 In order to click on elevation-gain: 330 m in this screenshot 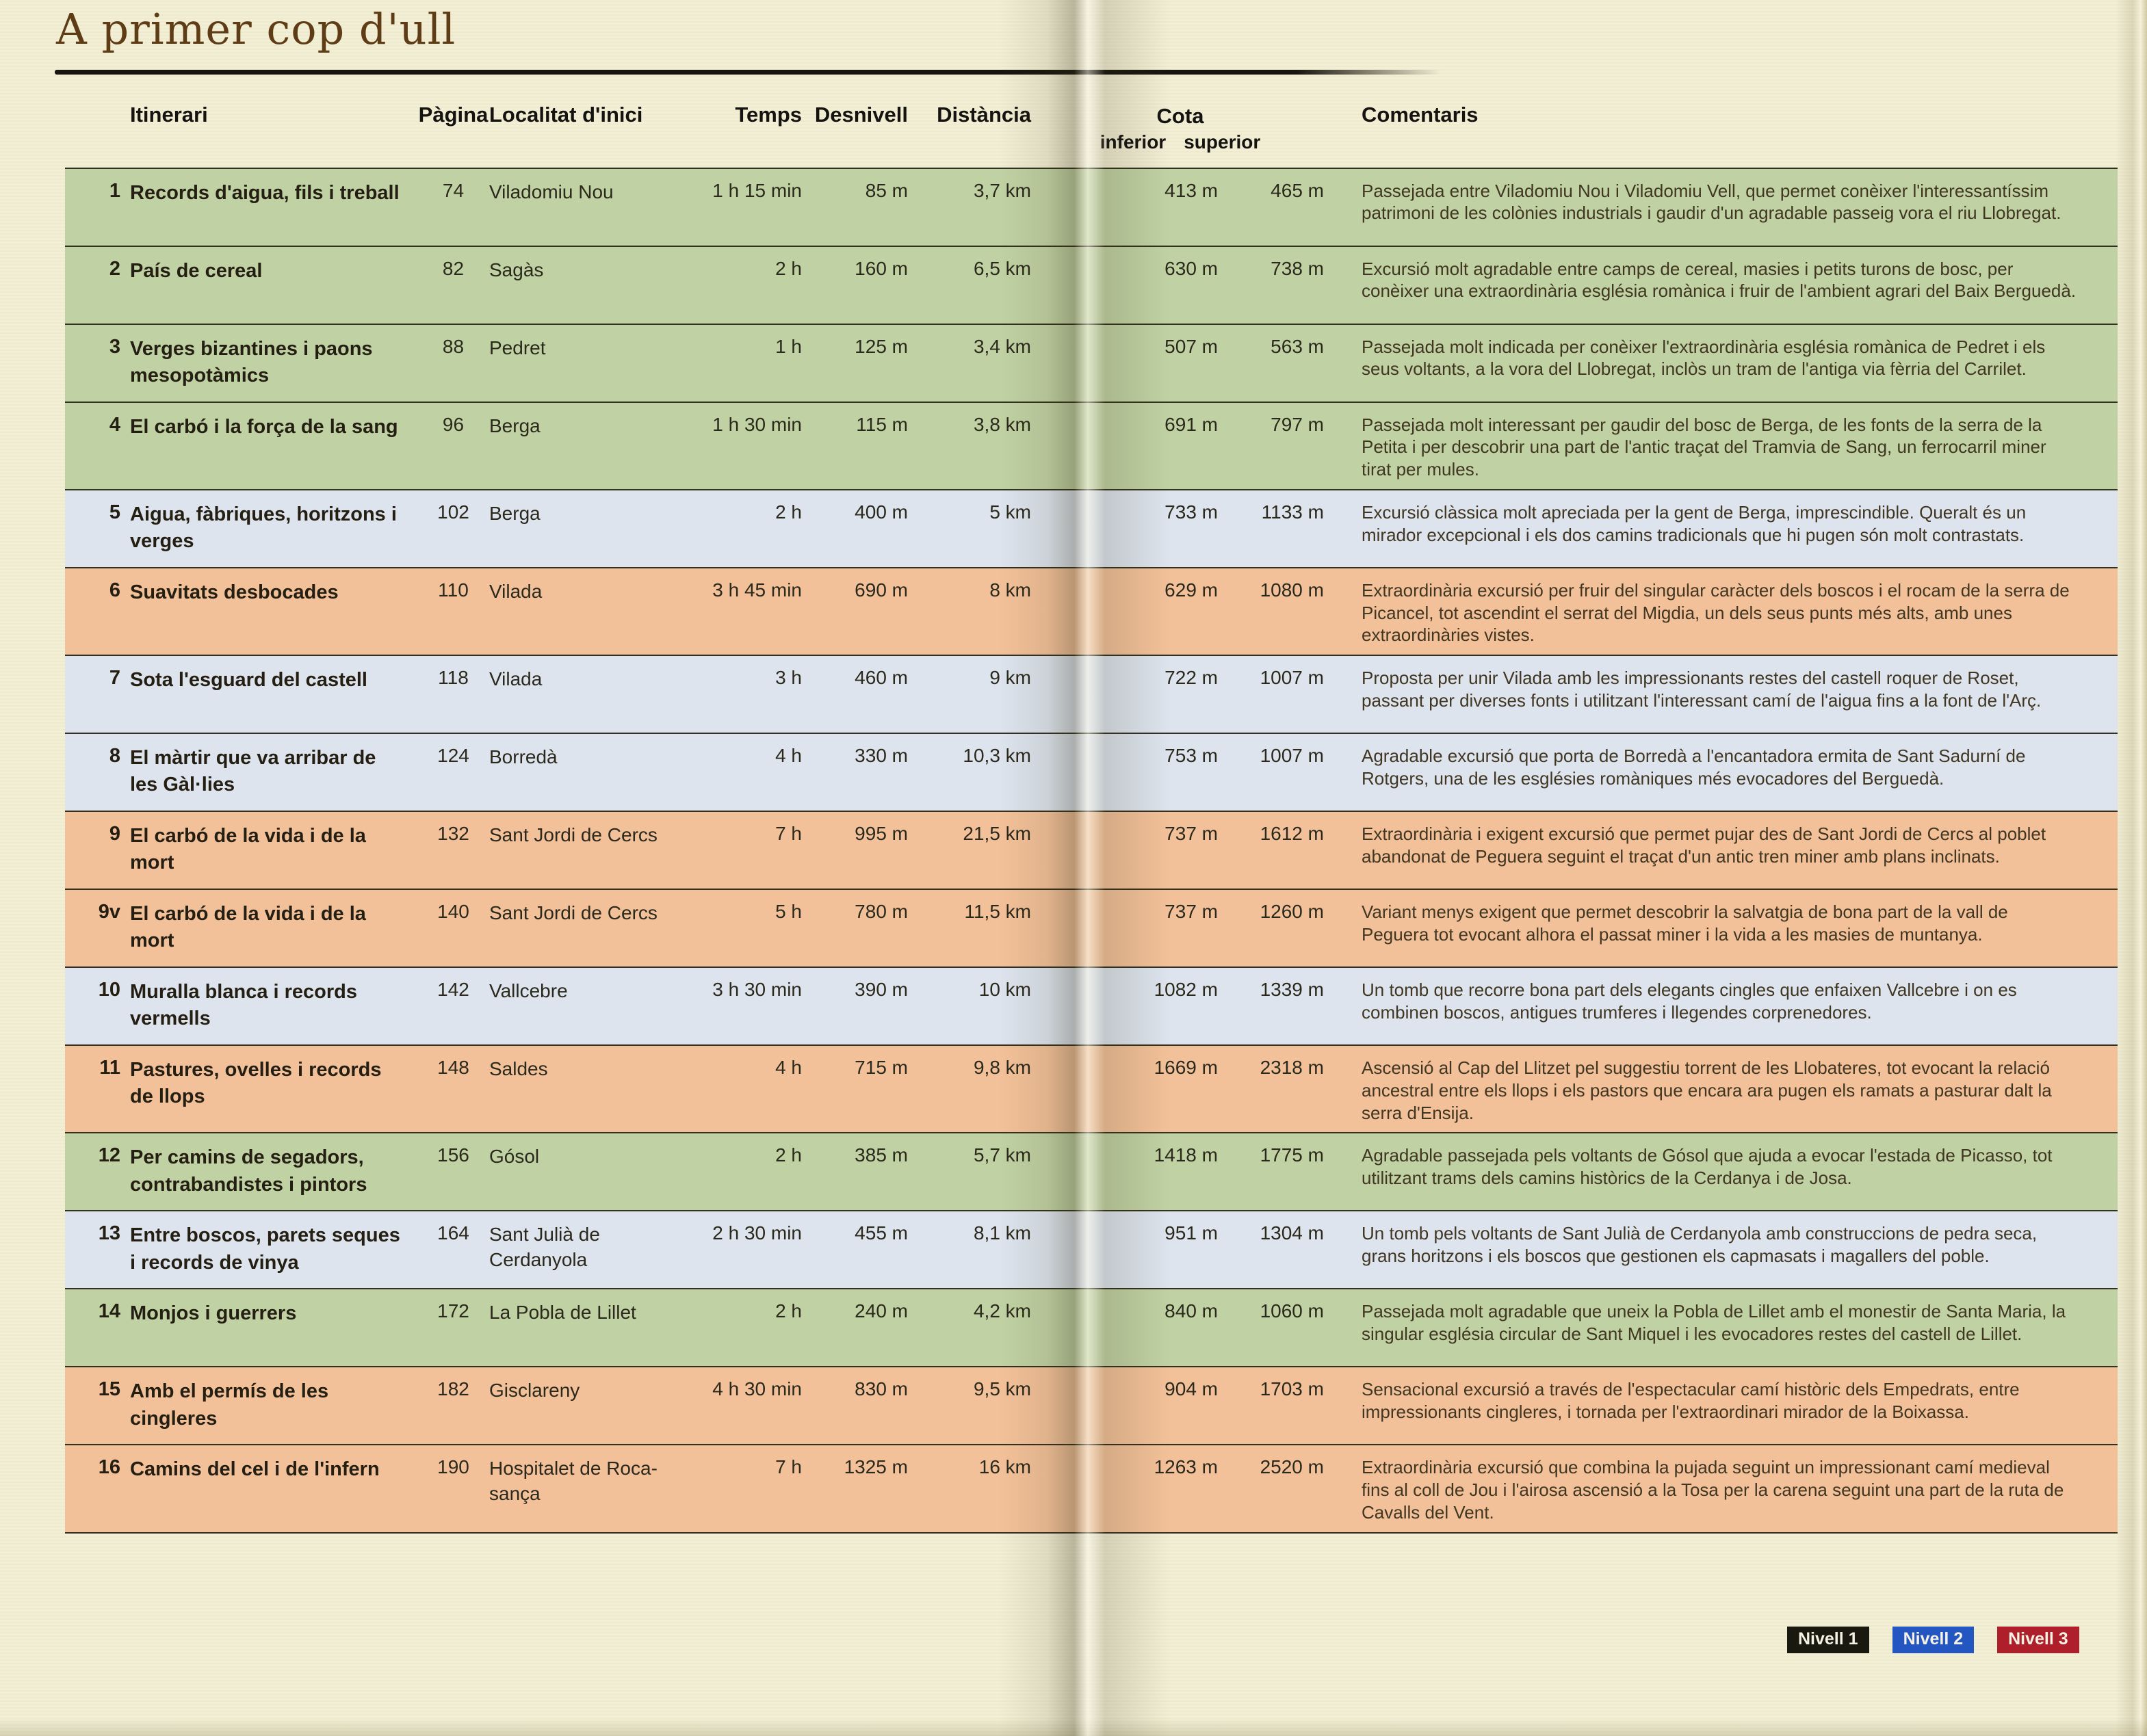, I will do `click(881, 756)`.